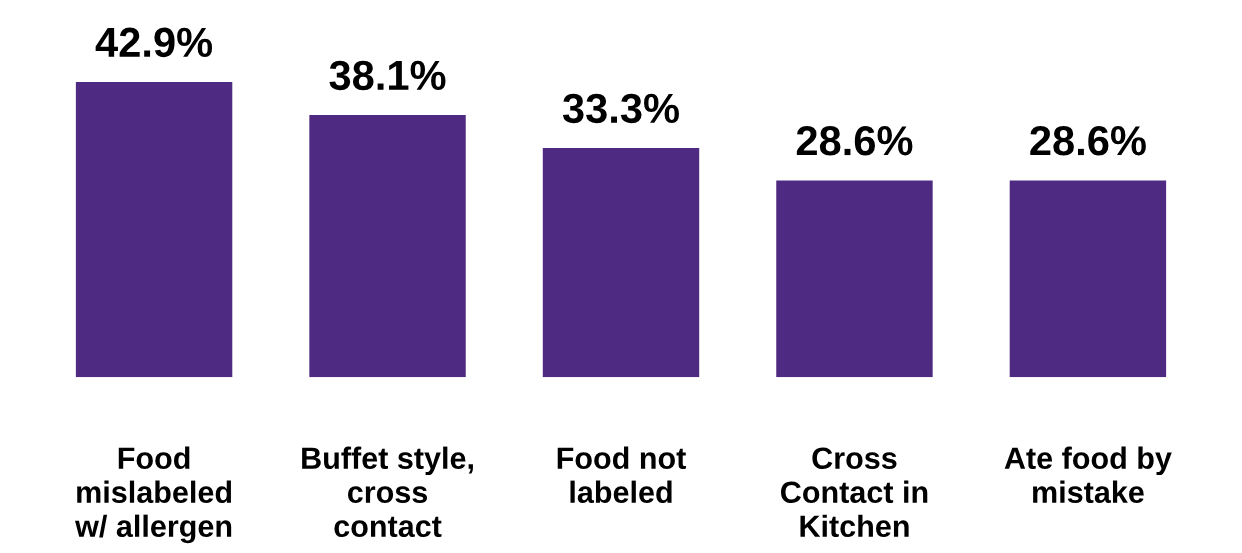 The height and width of the screenshot is (553, 1242). Describe the element at coordinates (854, 492) in the screenshot. I see `x-tick-label: Cross Contact in Kitchen` at that location.